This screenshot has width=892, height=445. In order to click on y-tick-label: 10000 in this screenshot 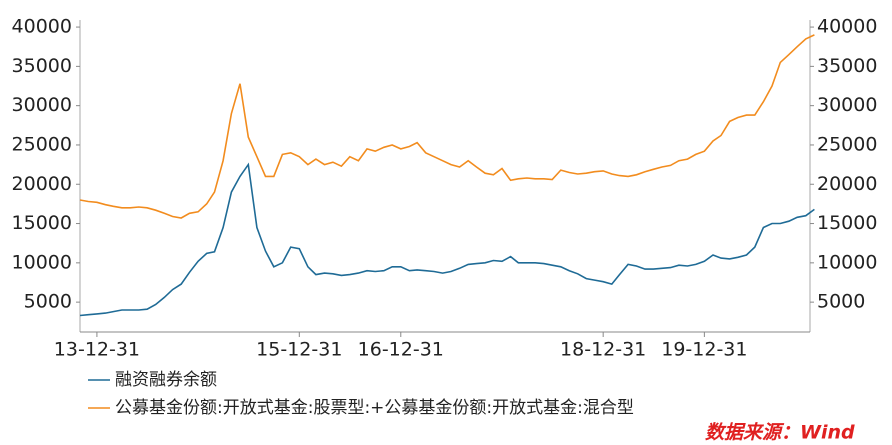, I will do `click(42, 262)`.